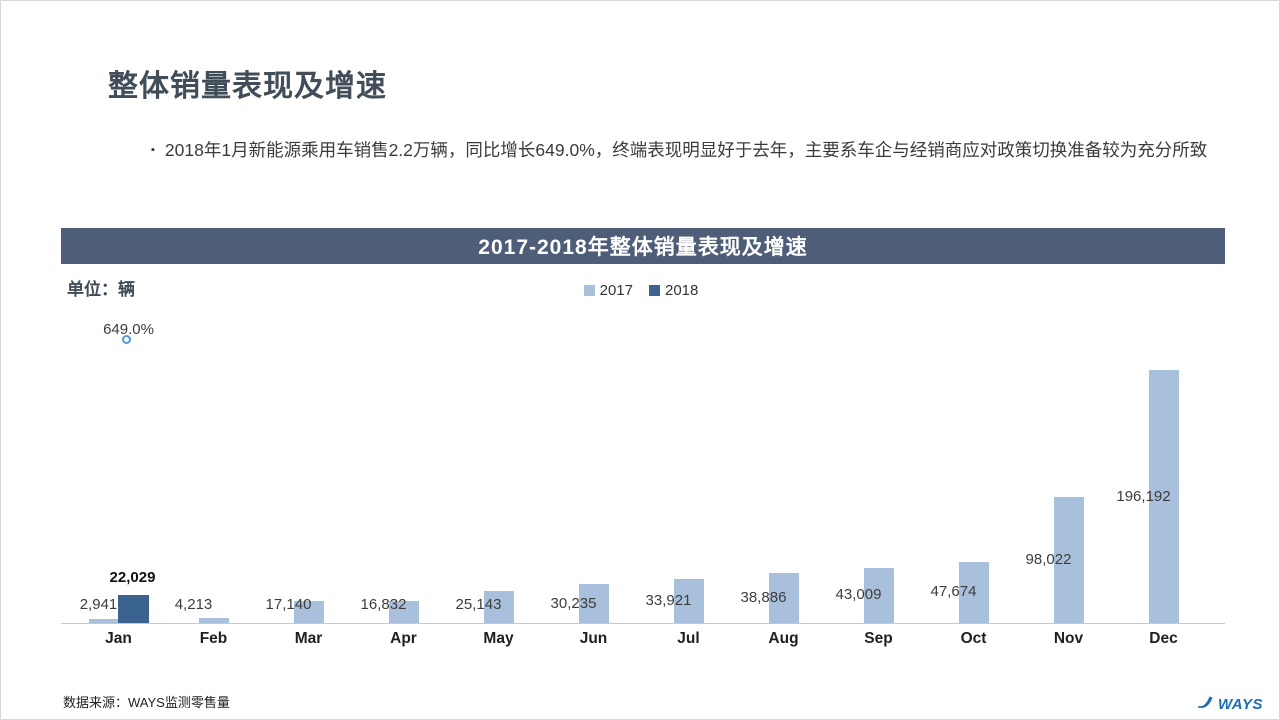 The height and width of the screenshot is (720, 1280). I want to click on value-label-2017-May: 25,143, so click(478, 604).